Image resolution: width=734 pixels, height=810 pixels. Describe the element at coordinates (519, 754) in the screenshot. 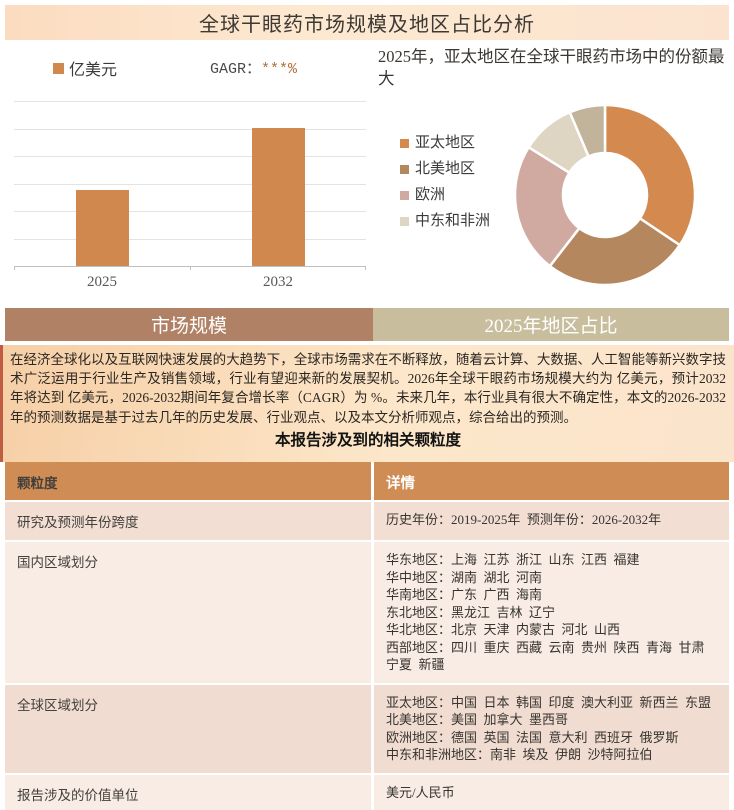

I see `value-line: 中东和非洲地区：南非 埃及 伊朗 沙特阿拉伯` at that location.